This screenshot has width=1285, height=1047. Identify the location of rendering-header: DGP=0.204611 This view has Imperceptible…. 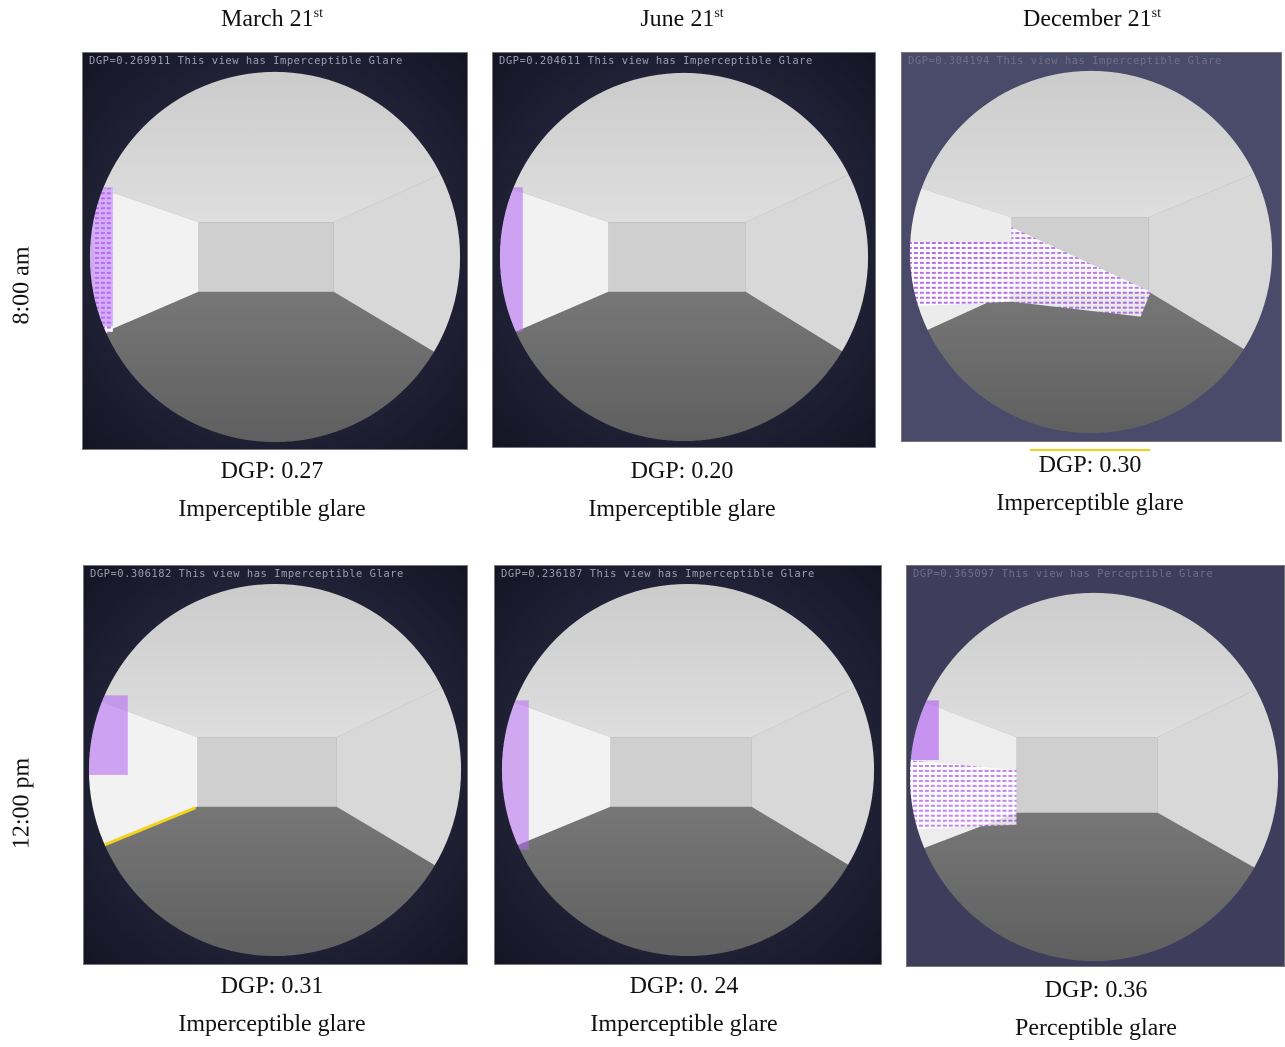
(656, 61).